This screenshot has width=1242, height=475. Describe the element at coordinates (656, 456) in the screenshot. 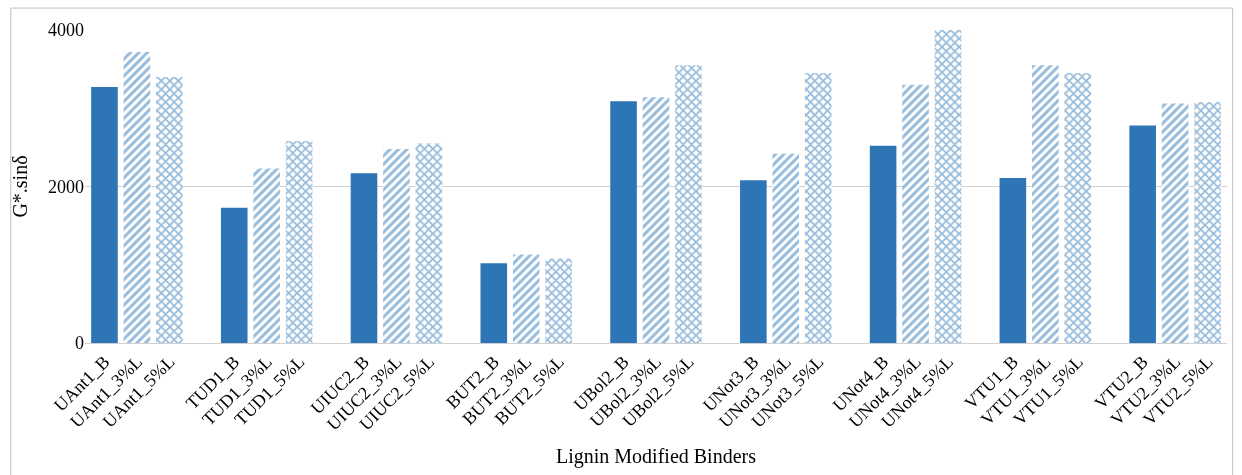

I see `x-axis-title: Lignin Modified Binders` at that location.